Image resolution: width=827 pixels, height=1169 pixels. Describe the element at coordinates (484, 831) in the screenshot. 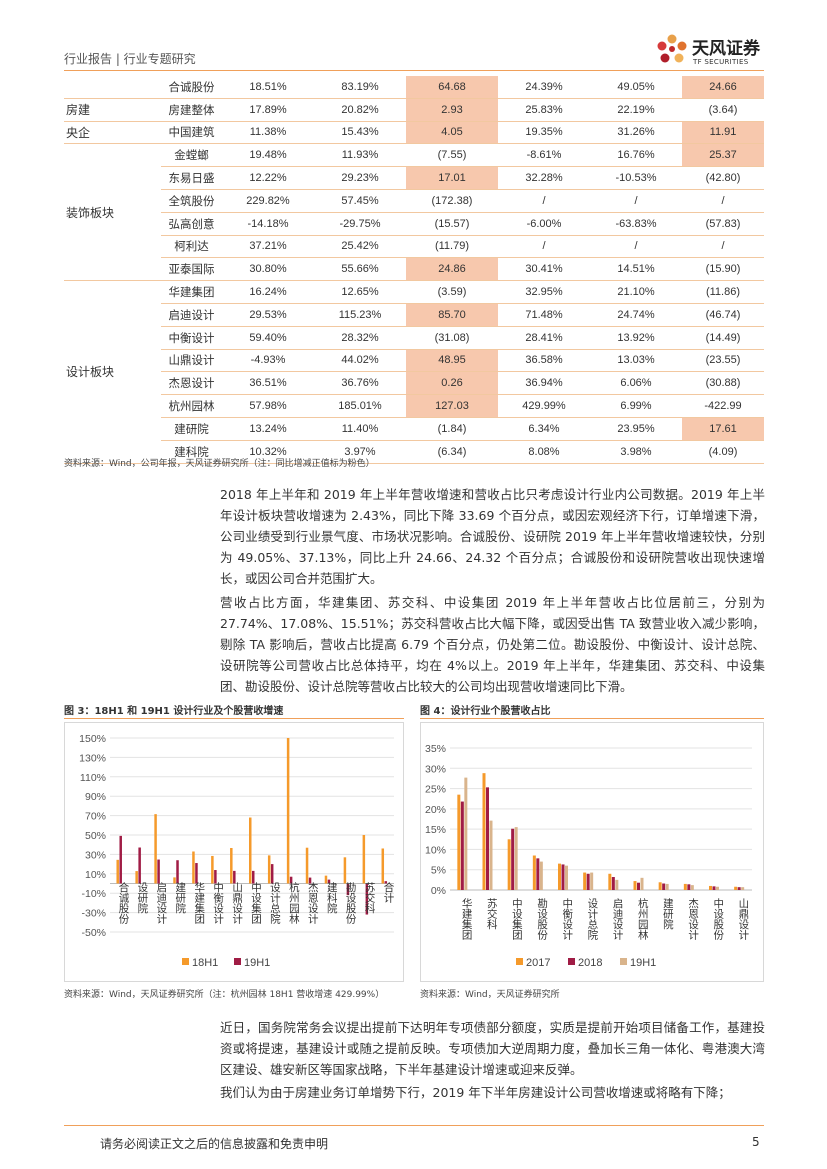

I see `bar-2017-苏交科` at that location.